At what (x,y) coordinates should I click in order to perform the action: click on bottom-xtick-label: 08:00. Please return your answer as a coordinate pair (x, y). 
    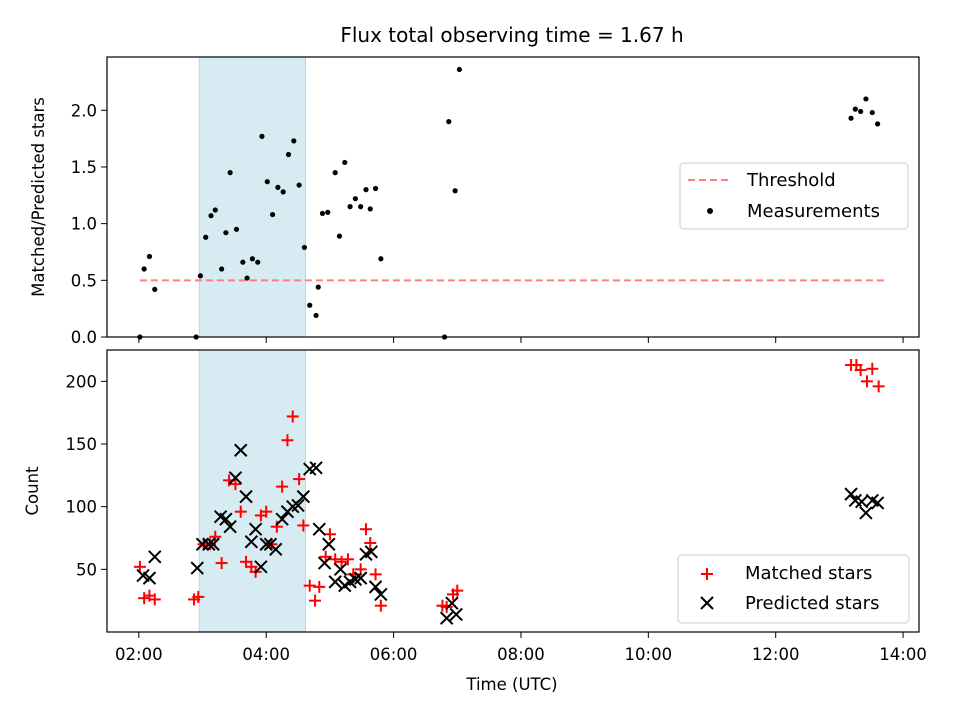
    Looking at the image, I should click on (521, 654).